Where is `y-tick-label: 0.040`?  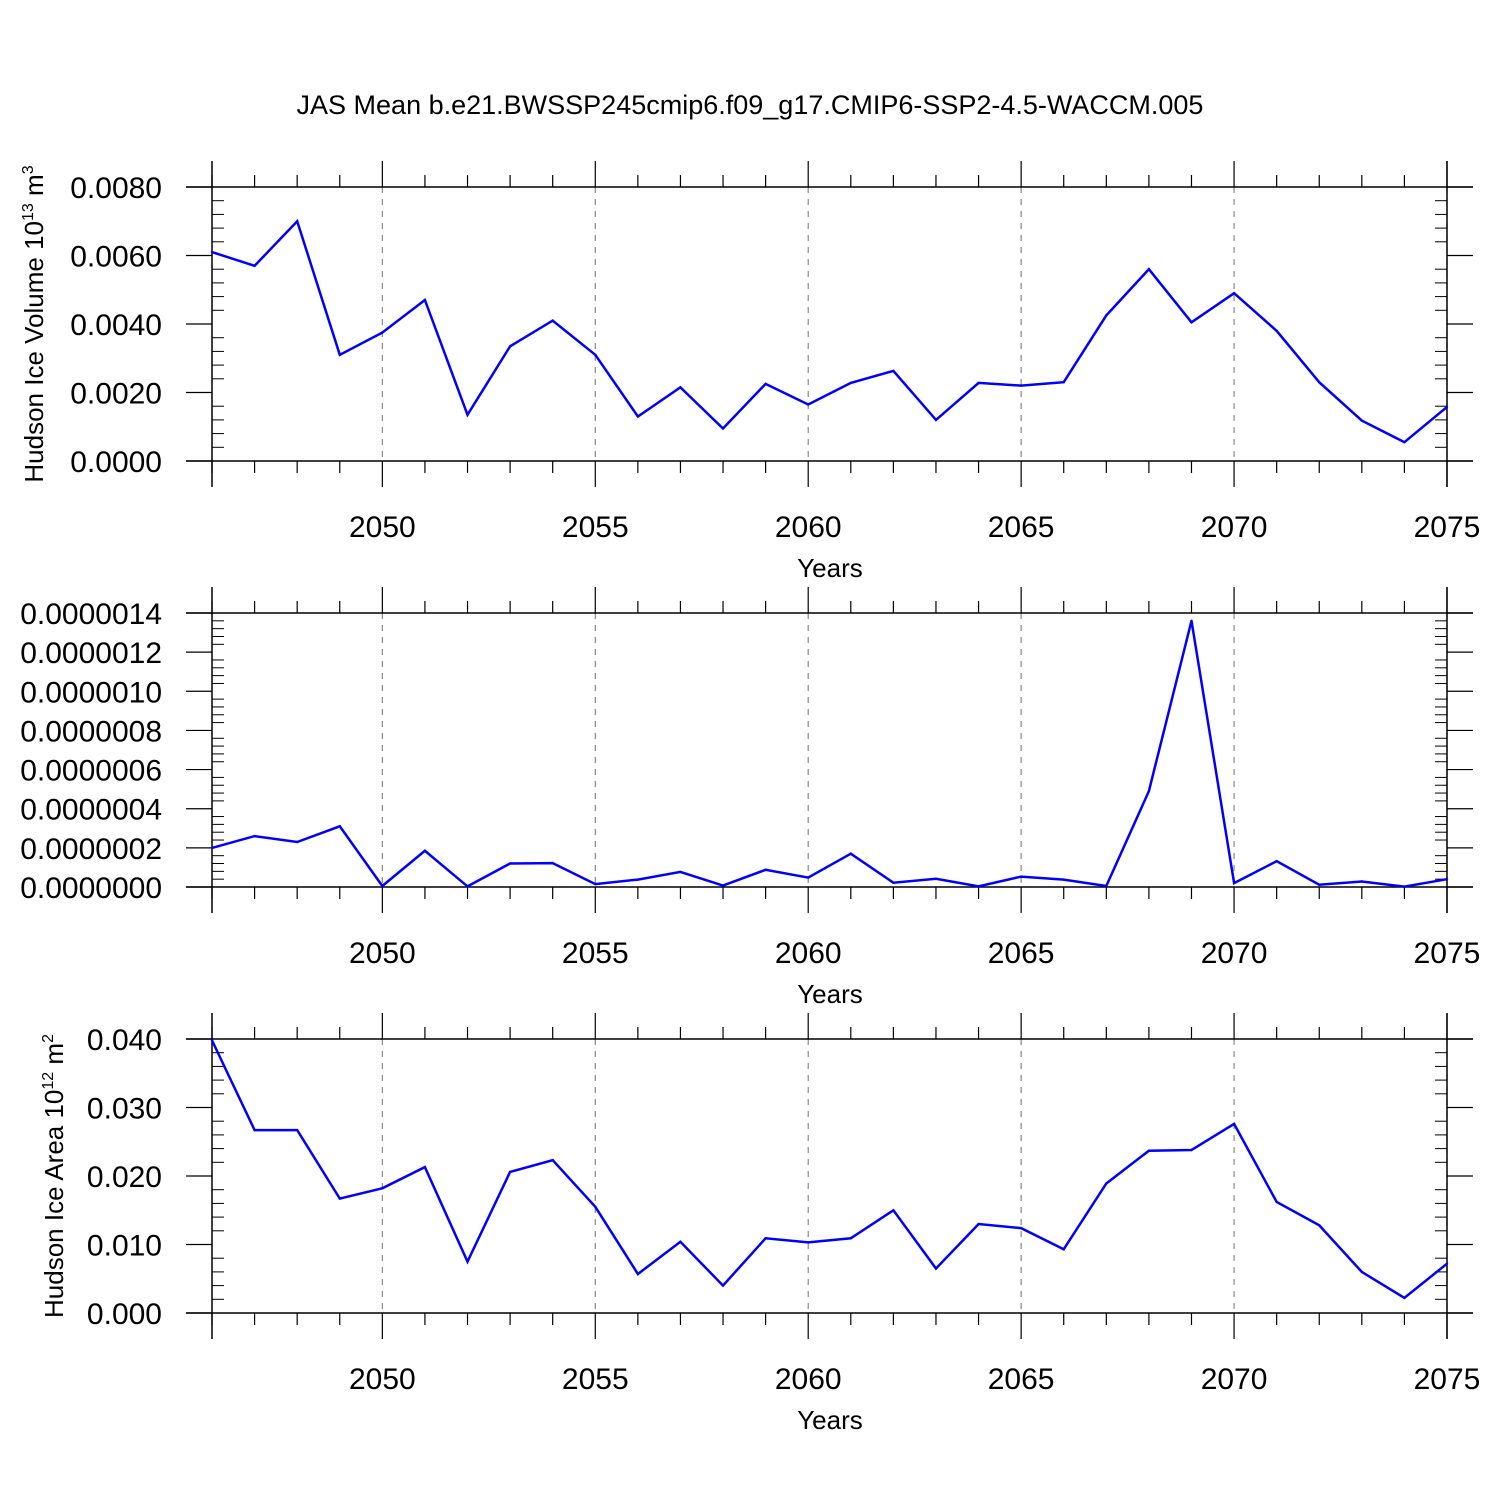 y-tick-label: 0.040 is located at coordinates (124, 1040).